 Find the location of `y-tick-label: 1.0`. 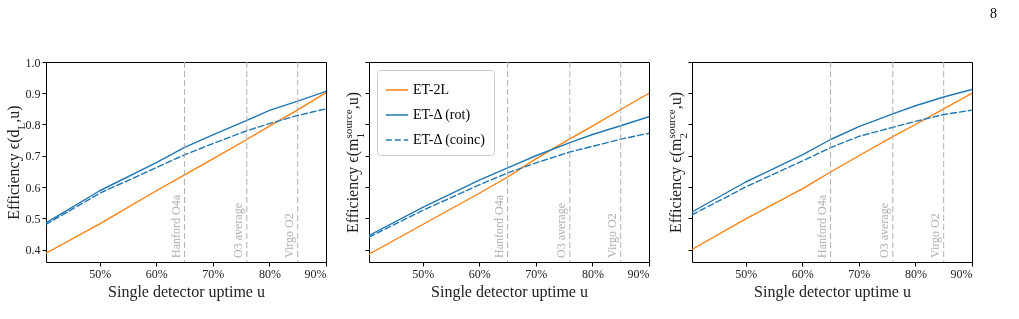

y-tick-label: 1.0 is located at coordinates (33, 62).